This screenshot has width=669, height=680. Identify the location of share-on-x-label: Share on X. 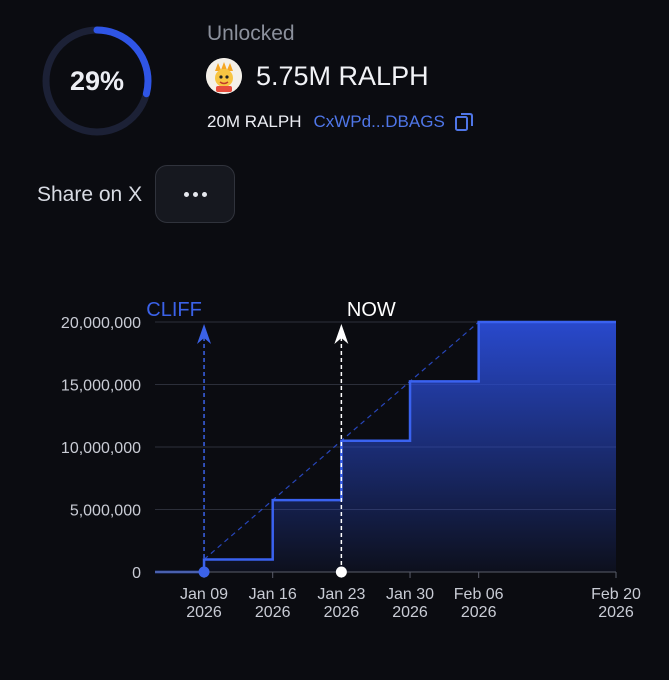
(90, 194).